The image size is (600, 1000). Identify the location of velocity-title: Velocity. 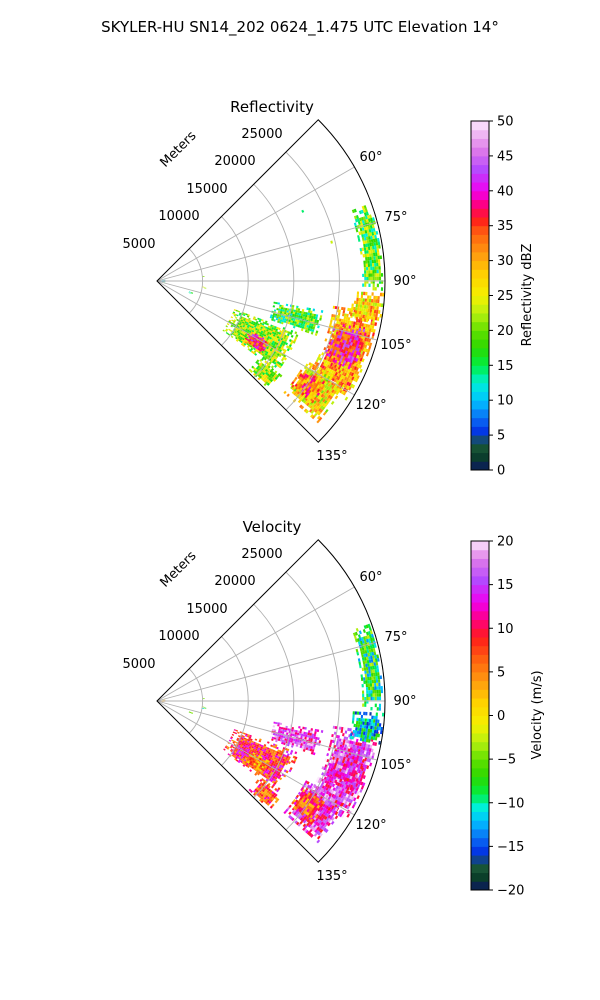
(272, 527).